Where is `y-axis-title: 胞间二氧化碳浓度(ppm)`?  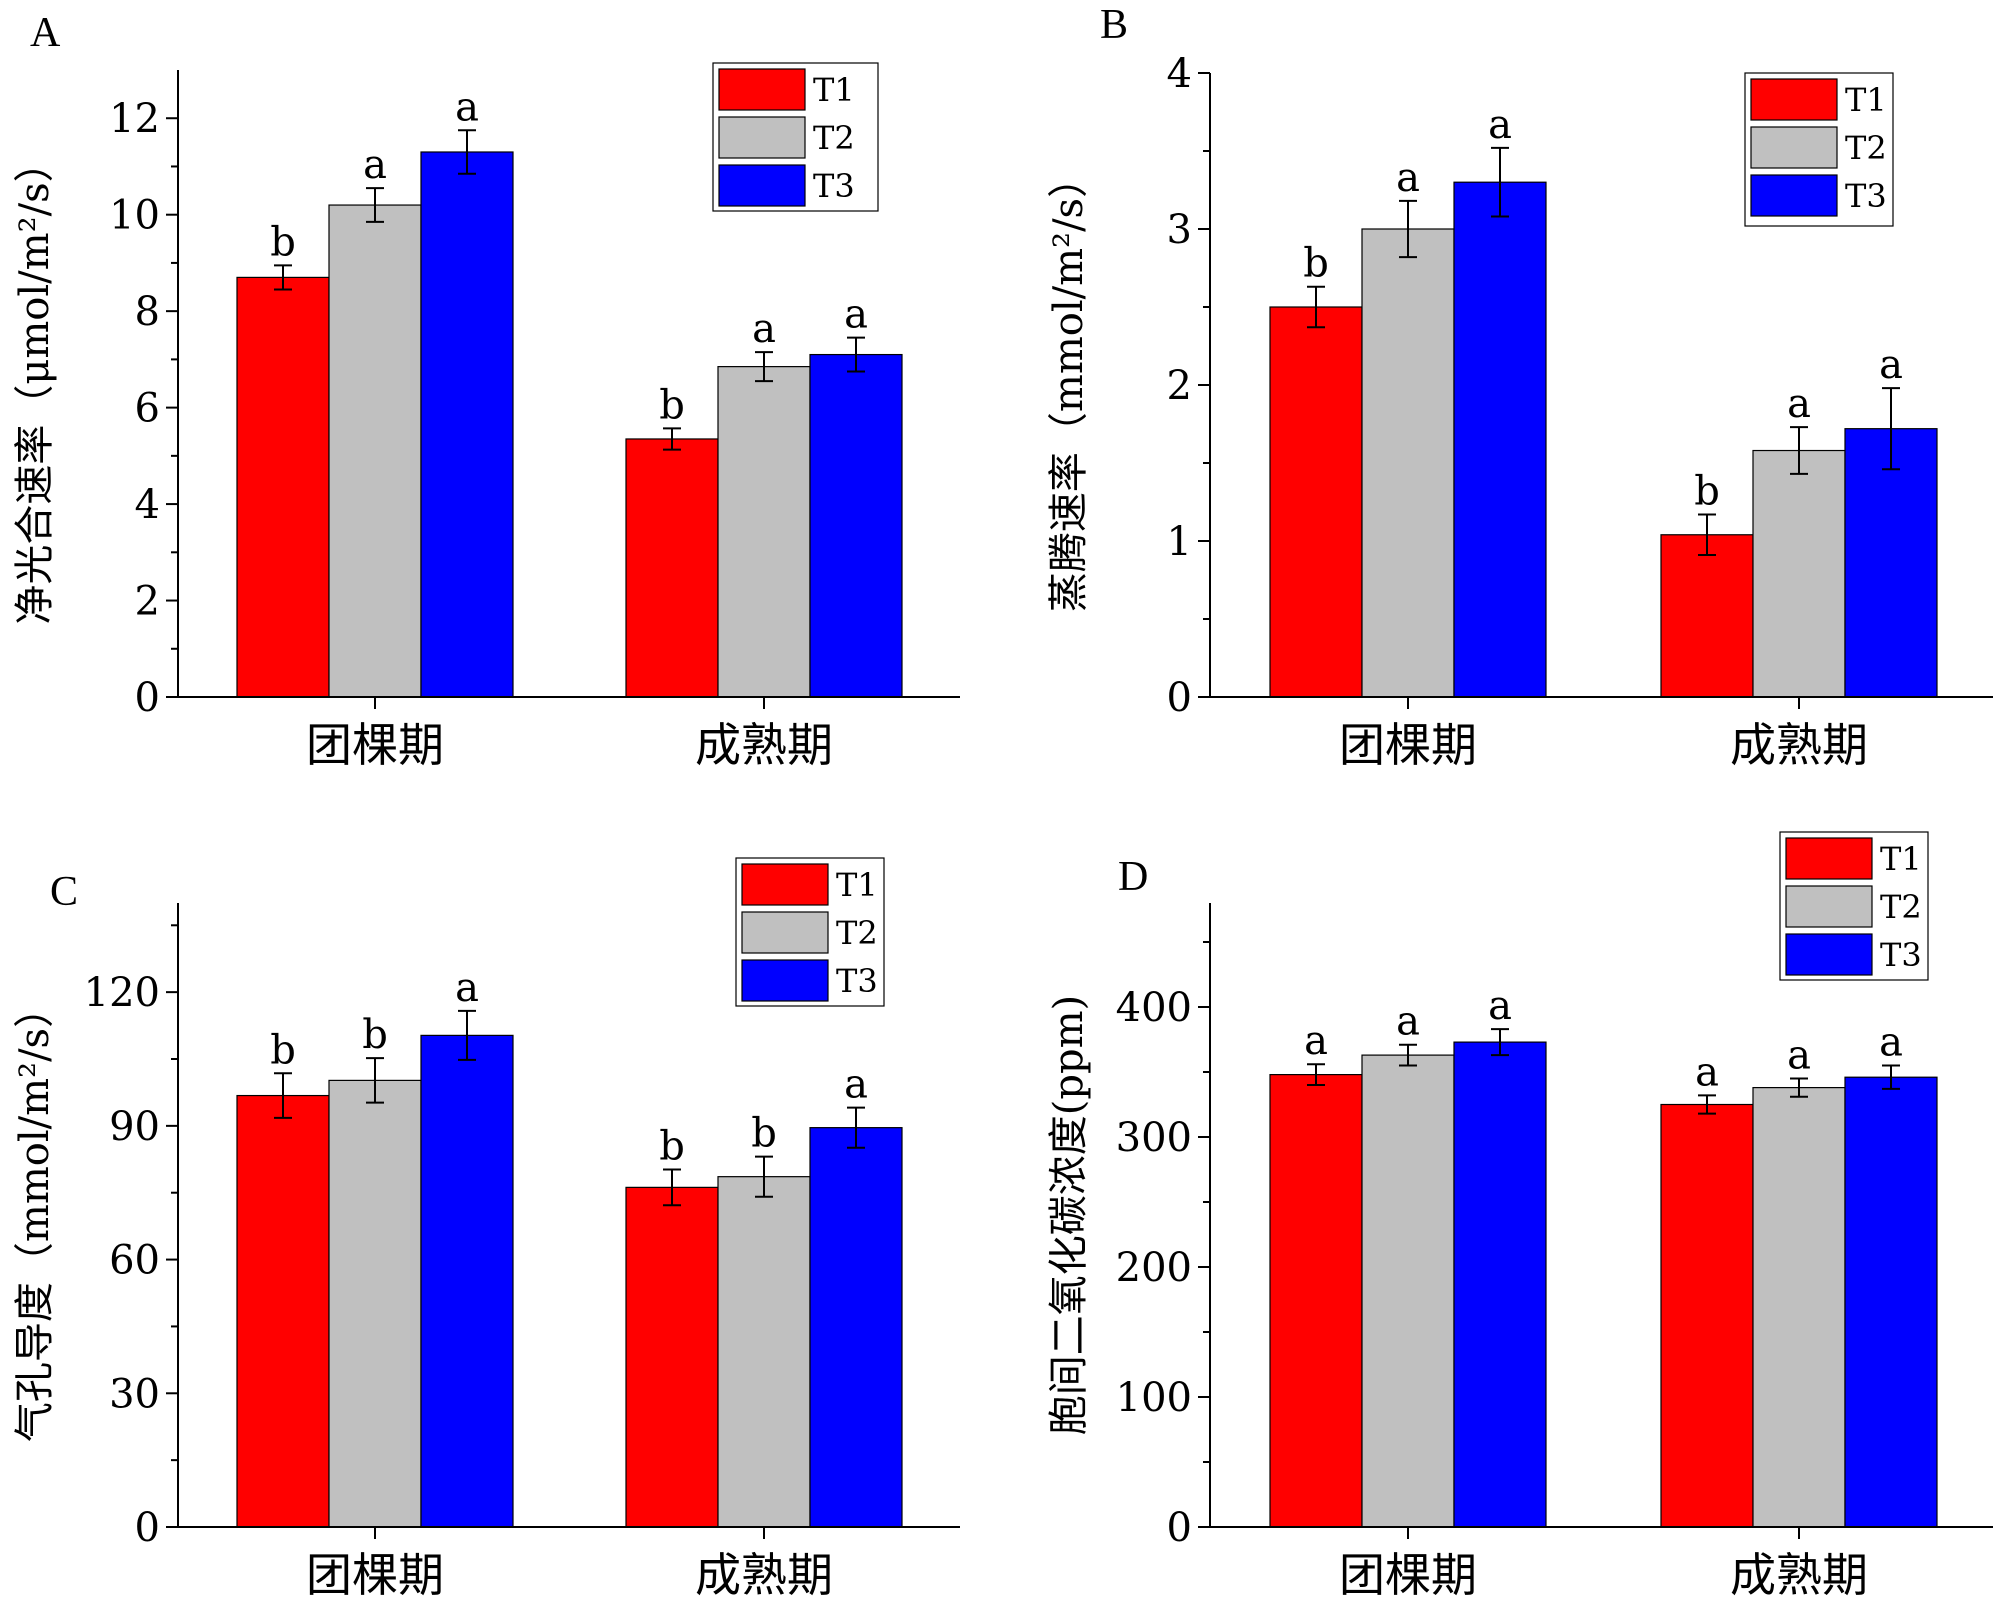
y-axis-title: 胞间二氧化碳浓度(ppm) is located at coordinates (1069, 1215).